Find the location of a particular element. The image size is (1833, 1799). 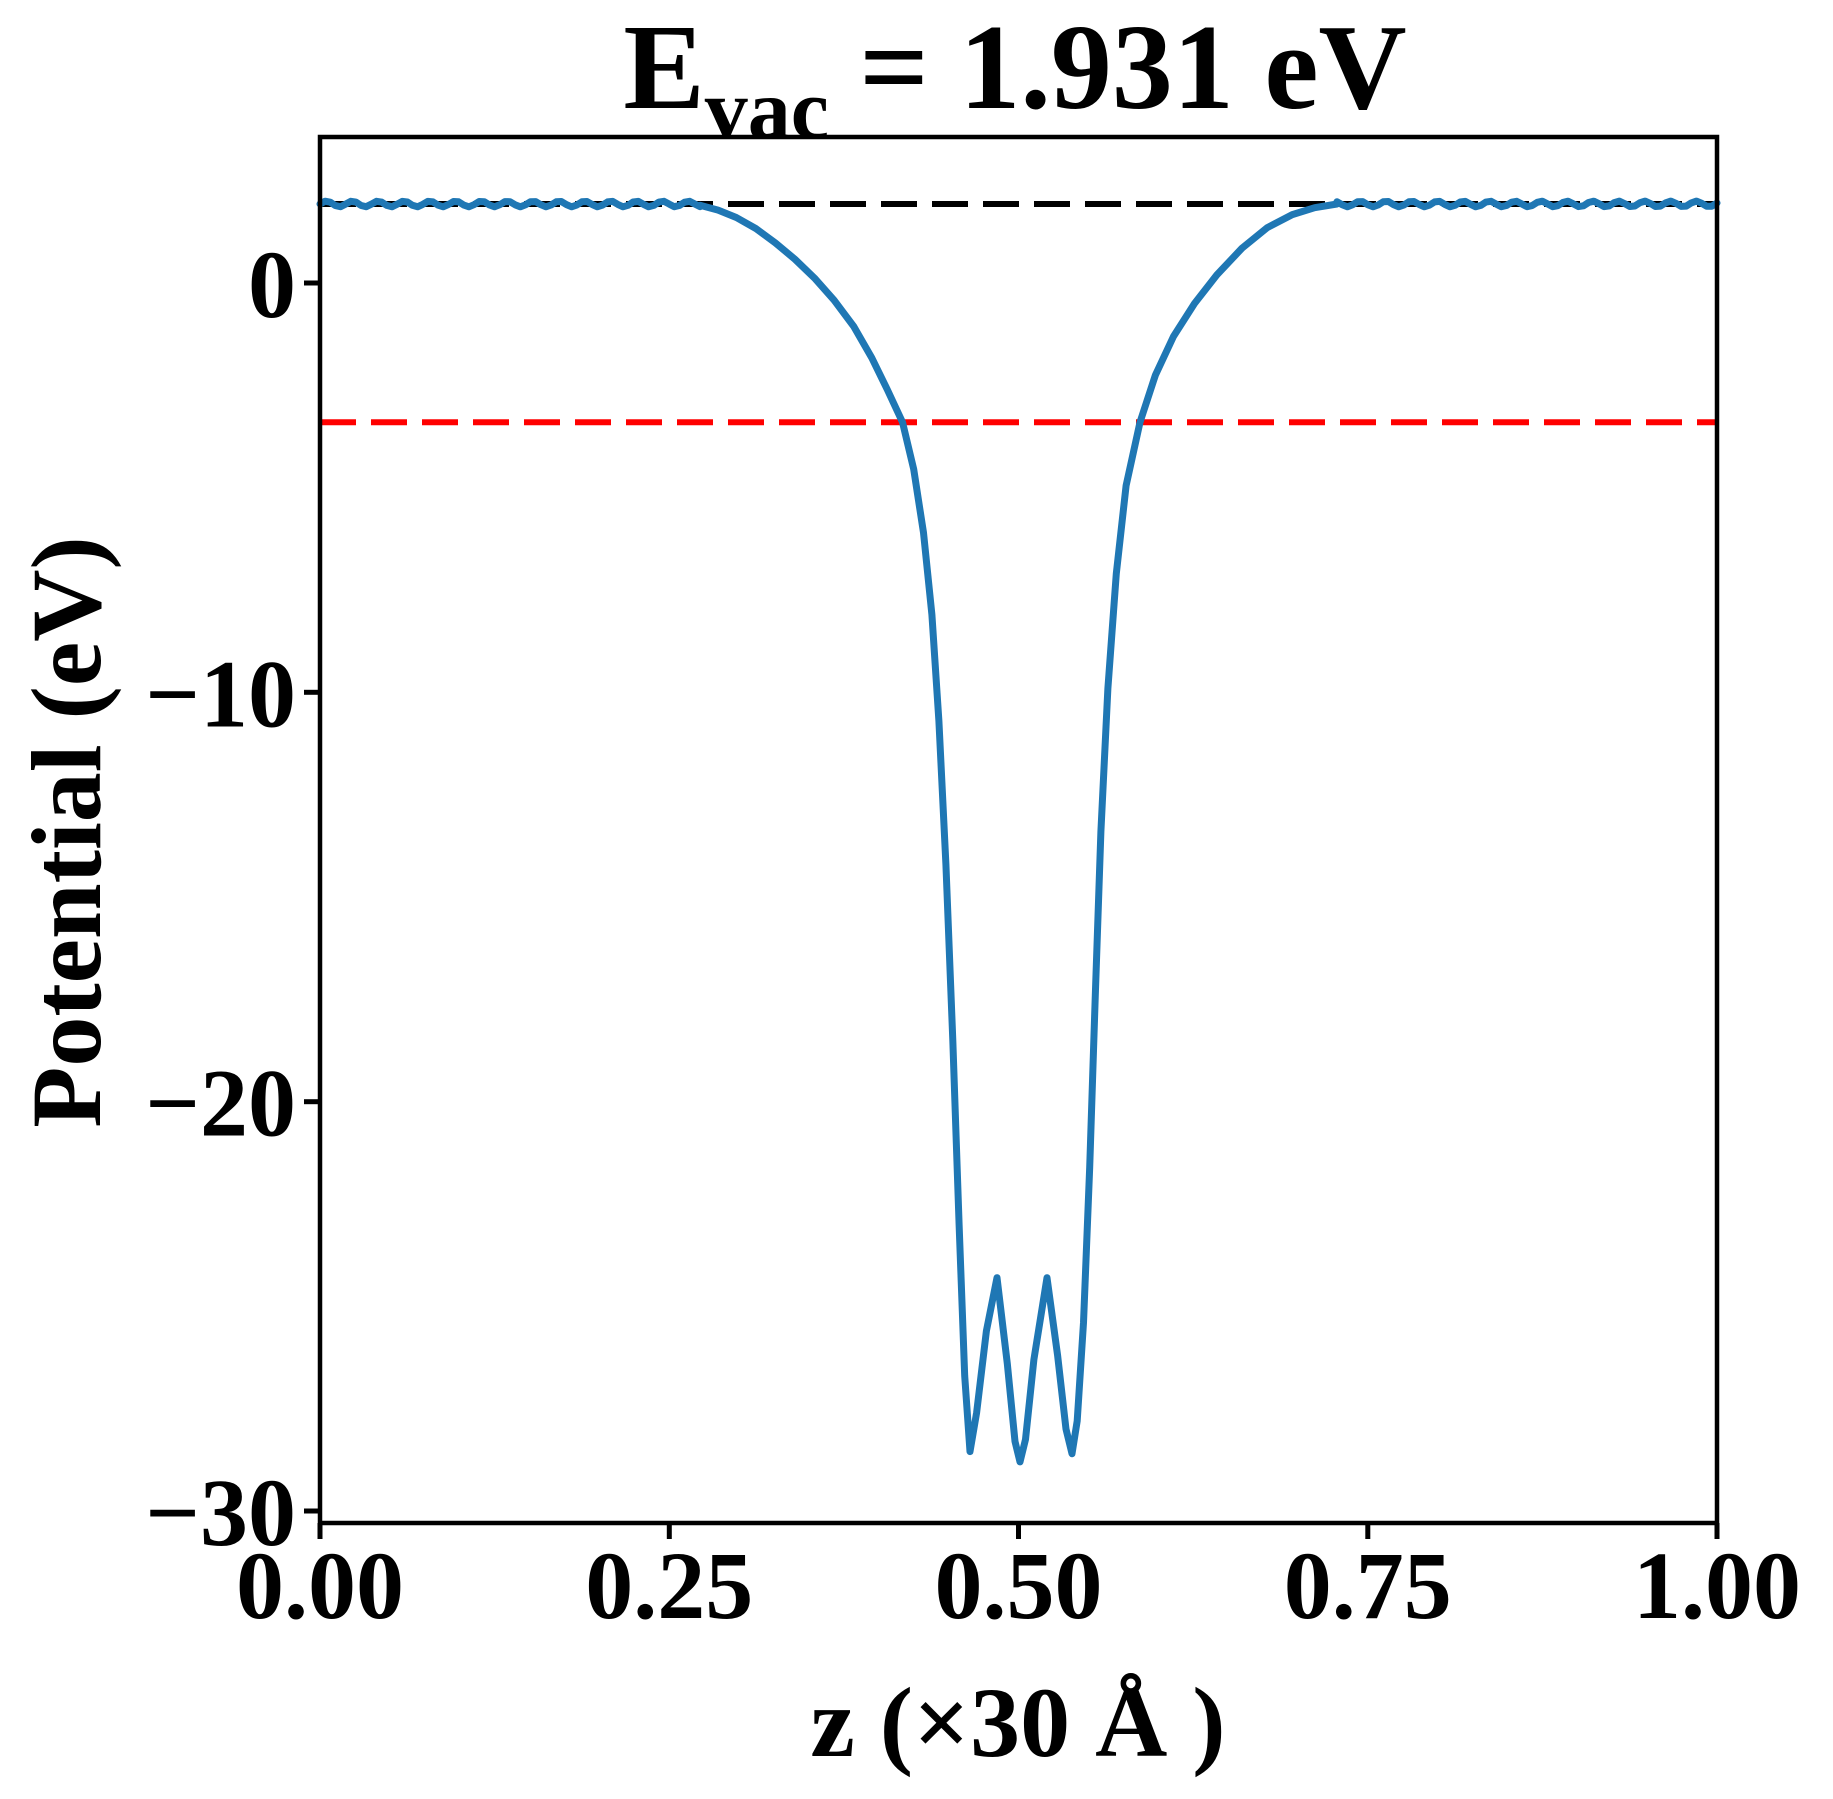

title-value: = 1.931 eV is located at coordinates (1118, 67).